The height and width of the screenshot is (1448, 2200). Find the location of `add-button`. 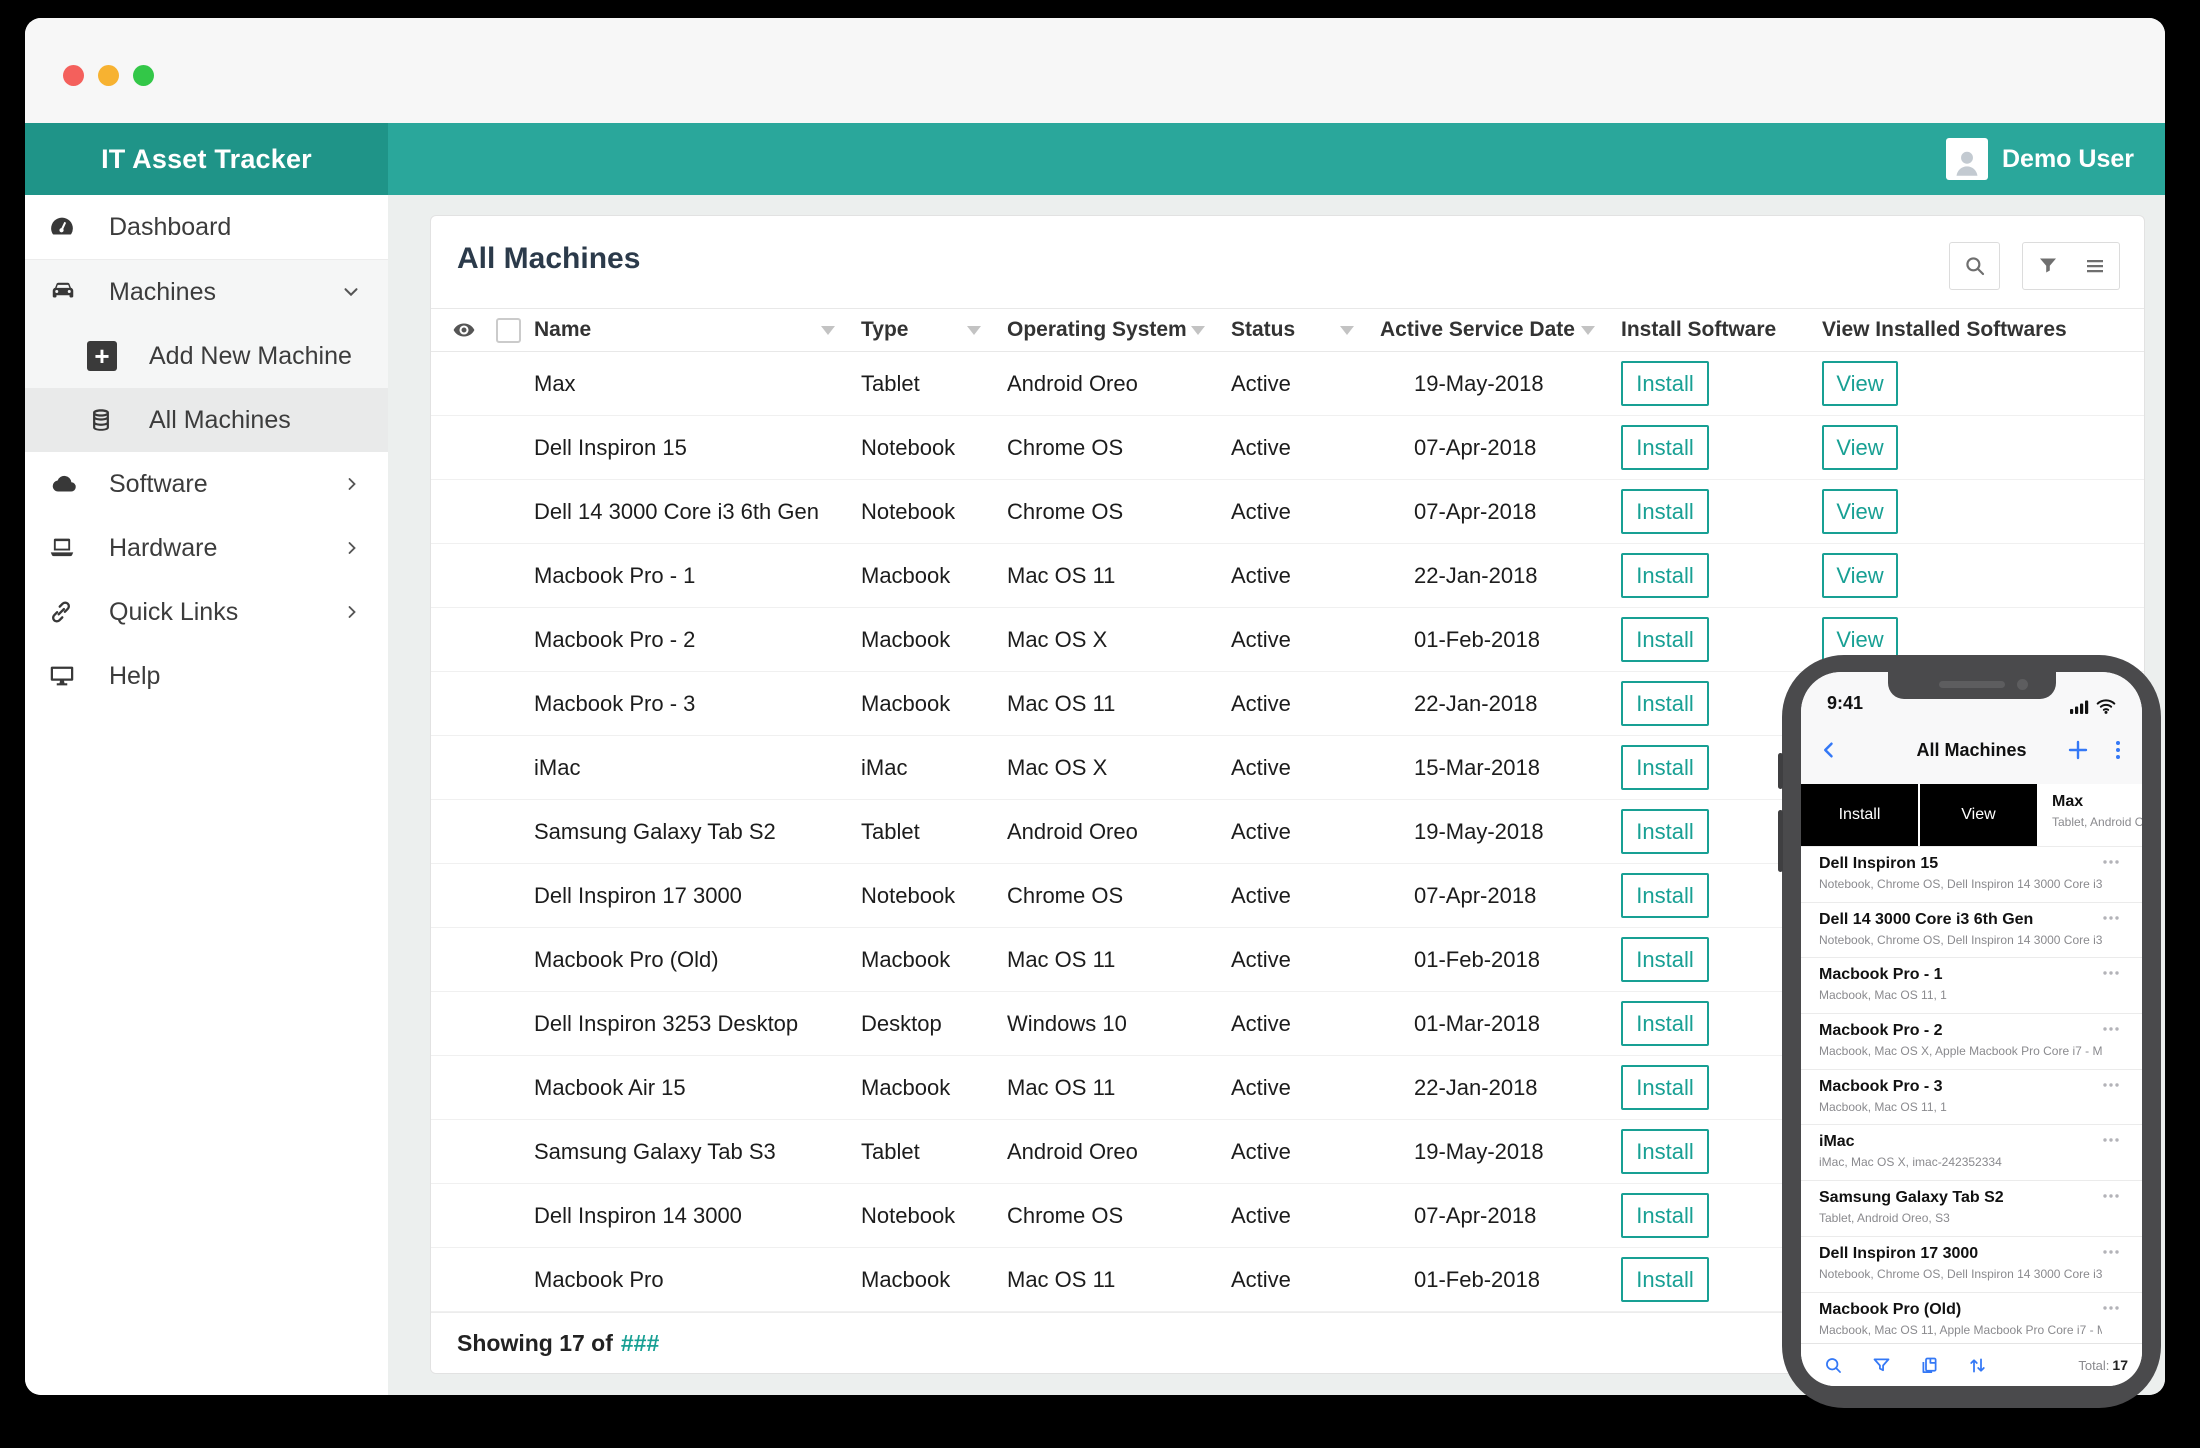

add-button is located at coordinates (2078, 750).